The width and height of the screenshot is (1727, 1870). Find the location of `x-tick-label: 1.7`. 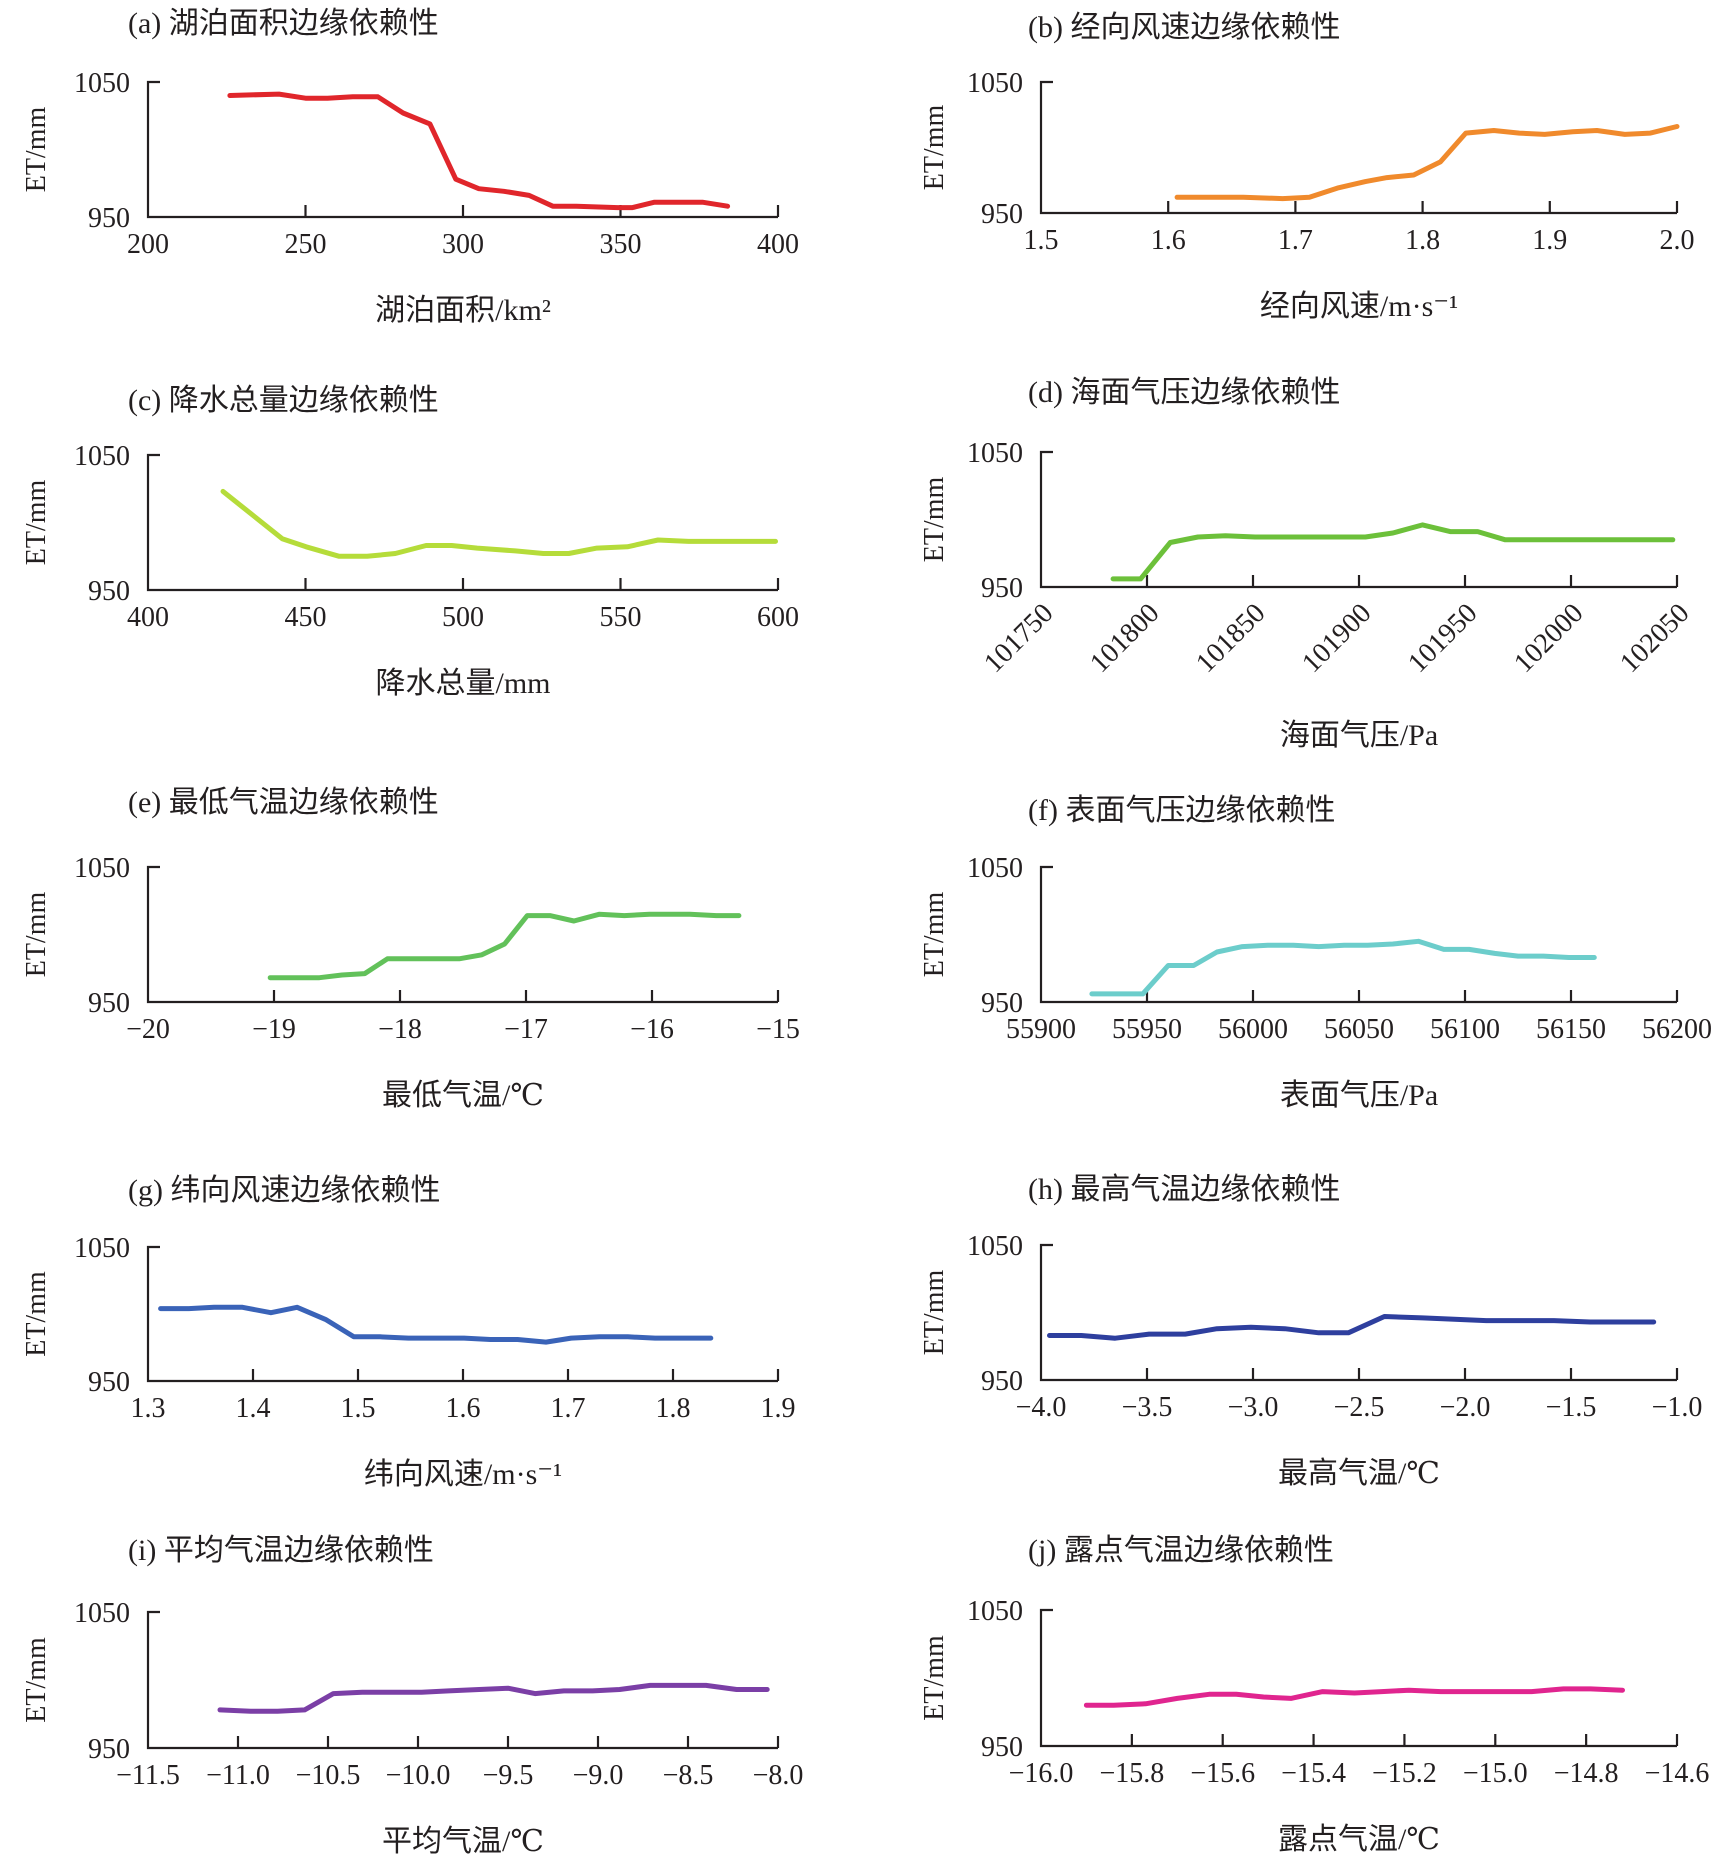

x-tick-label: 1.7 is located at coordinates (568, 1408).